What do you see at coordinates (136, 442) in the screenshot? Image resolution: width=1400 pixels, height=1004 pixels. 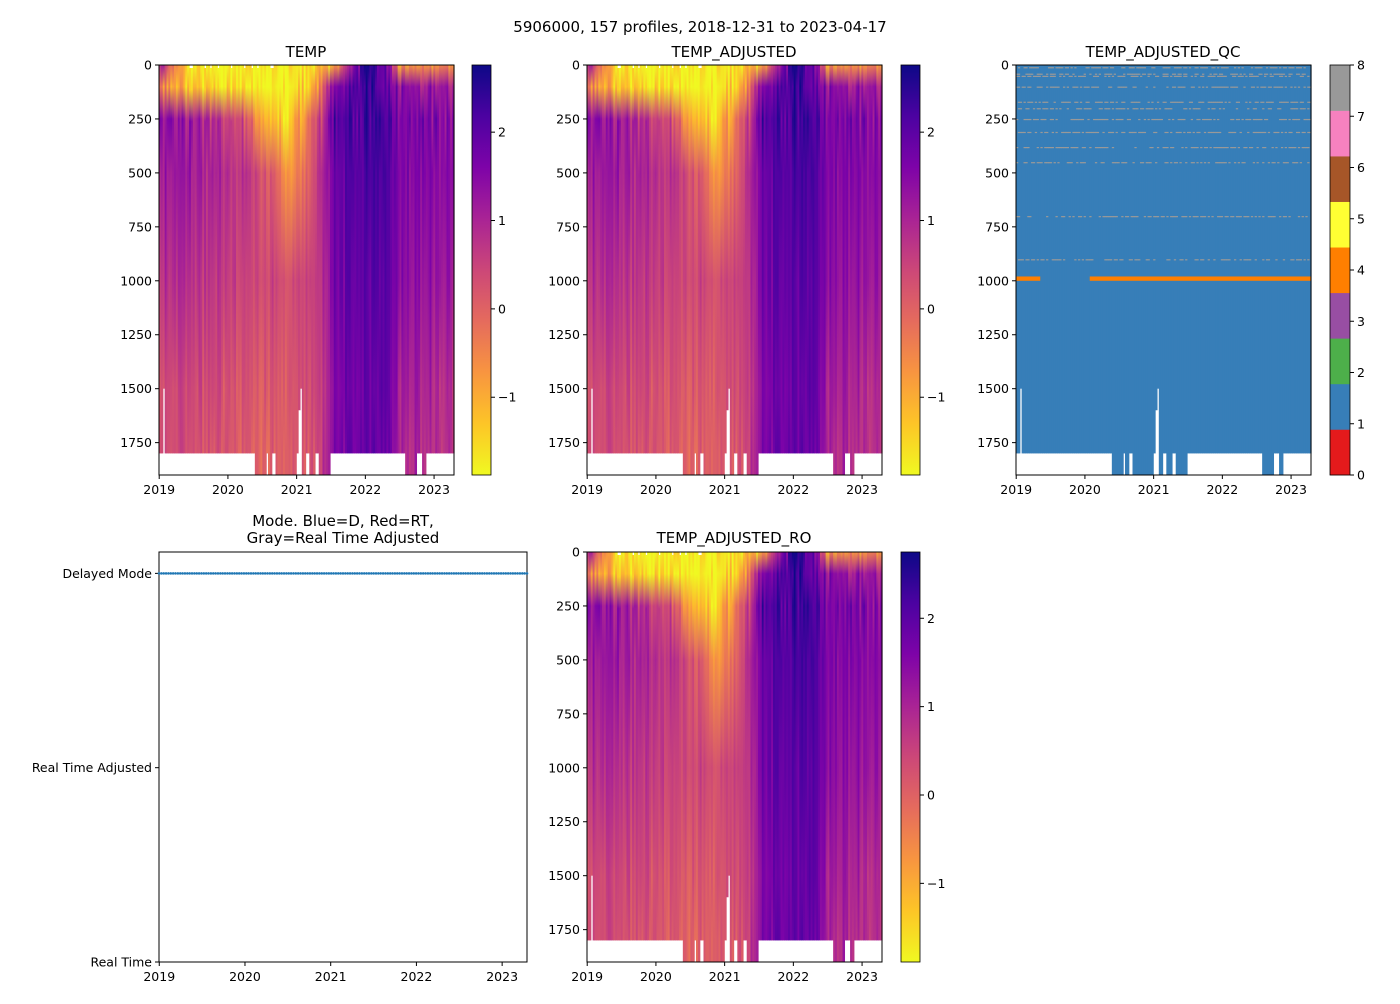 I see `y-tick-label: 1750` at bounding box center [136, 442].